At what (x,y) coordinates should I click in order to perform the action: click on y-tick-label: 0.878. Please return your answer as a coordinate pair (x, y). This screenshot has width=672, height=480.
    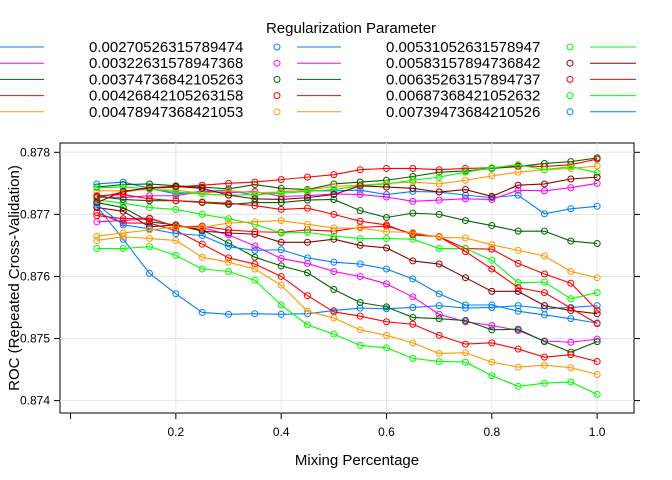
    Looking at the image, I should click on (35, 152).